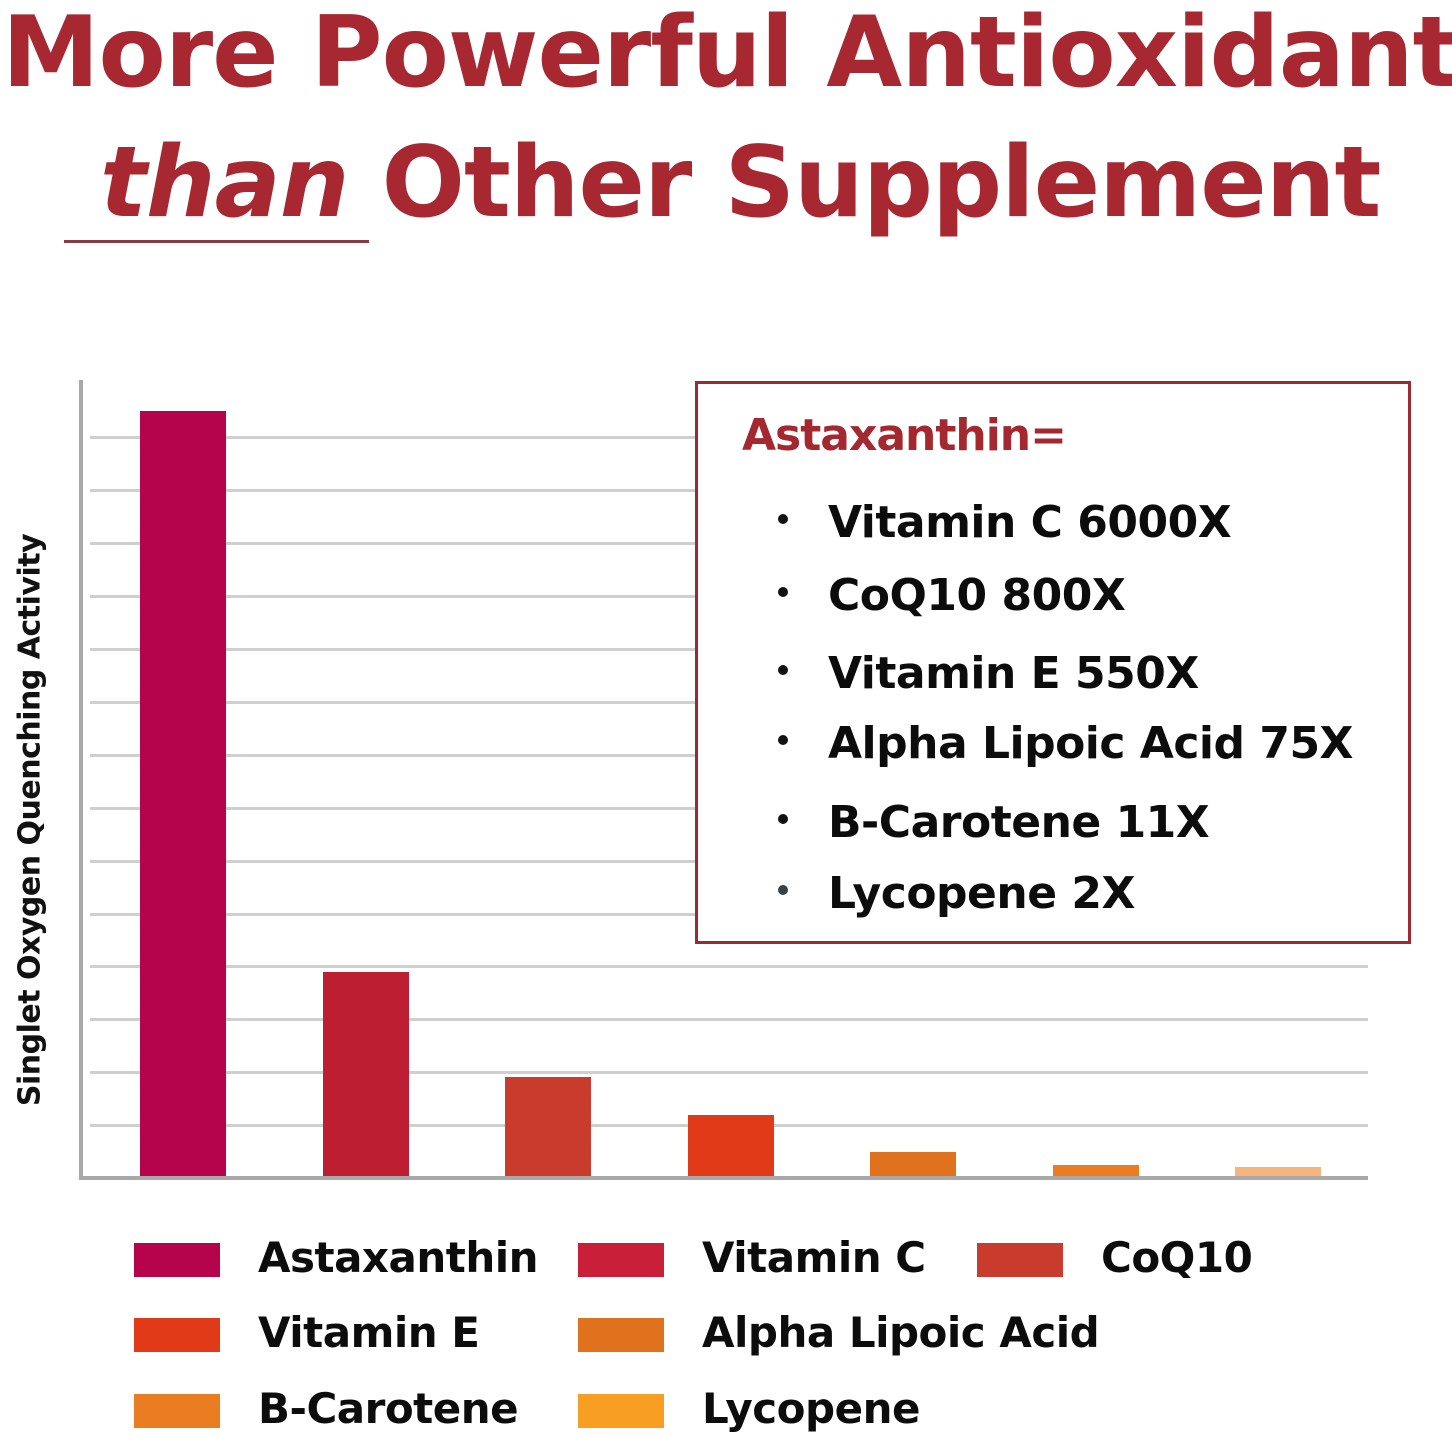 This screenshot has height=1438, width=1452. Describe the element at coordinates (30, 820) in the screenshot. I see `y-axis-label: Singlet Oxygen Quenching Activity` at that location.